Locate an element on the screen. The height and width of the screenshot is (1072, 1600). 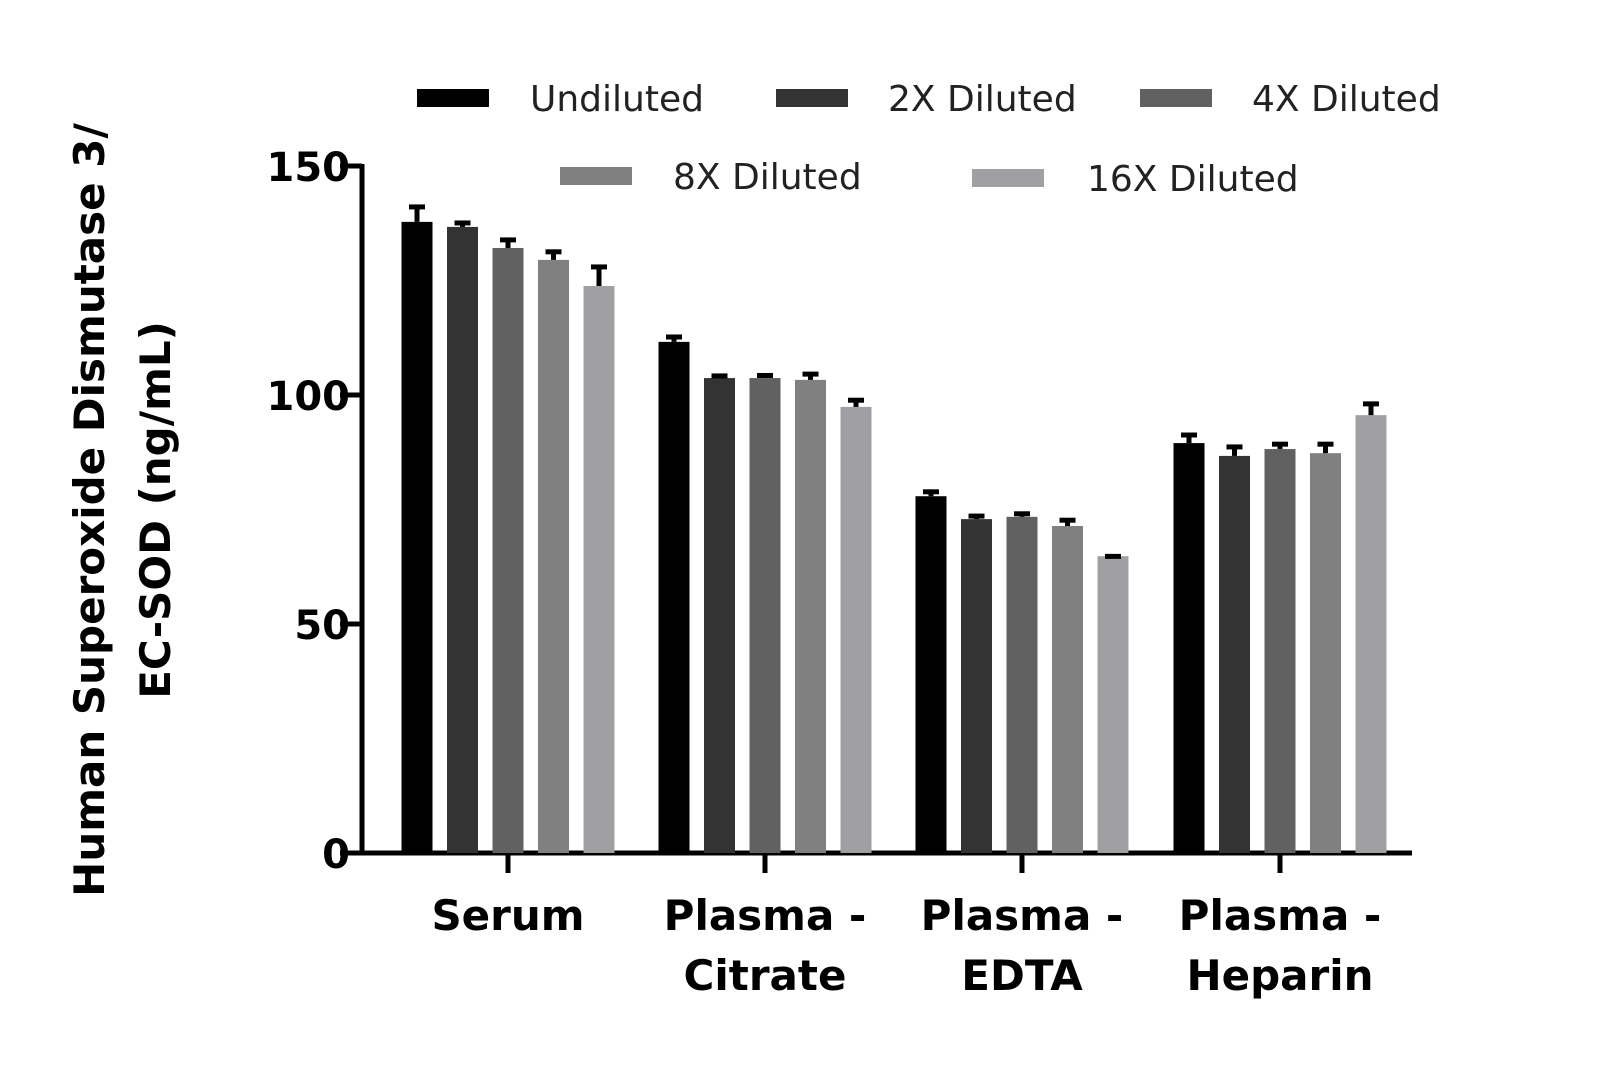
legend-label: 2X Diluted is located at coordinates (982, 99).